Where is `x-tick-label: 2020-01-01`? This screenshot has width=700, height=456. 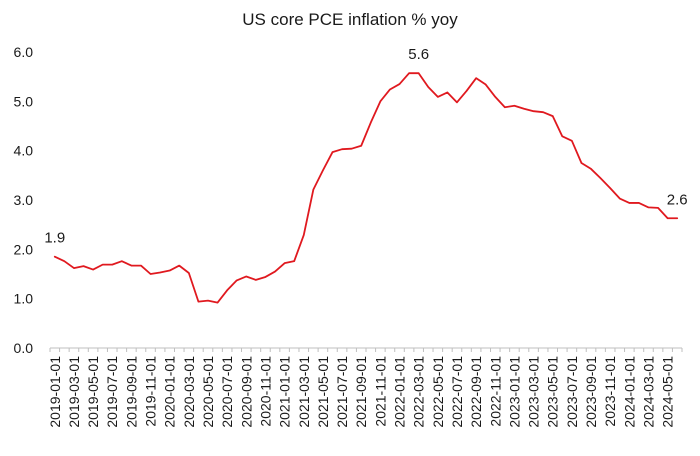
x-tick-label: 2020-01-01 is located at coordinates (170, 392).